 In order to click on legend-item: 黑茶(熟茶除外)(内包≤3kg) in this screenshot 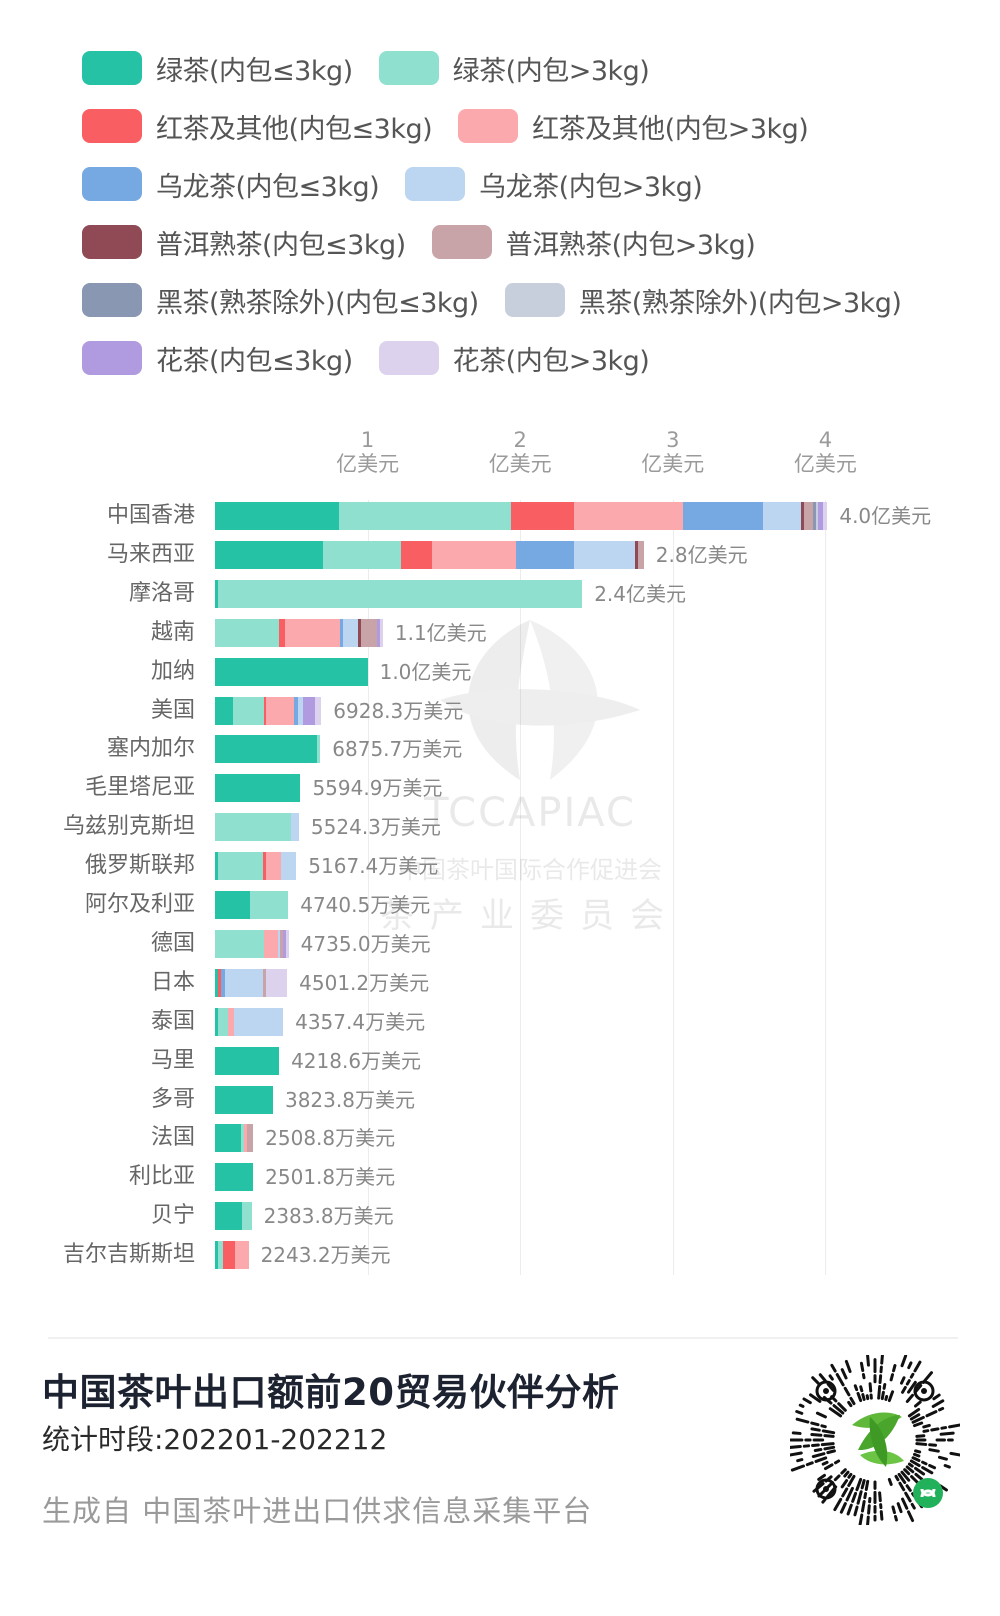, I will do `click(280, 300)`.